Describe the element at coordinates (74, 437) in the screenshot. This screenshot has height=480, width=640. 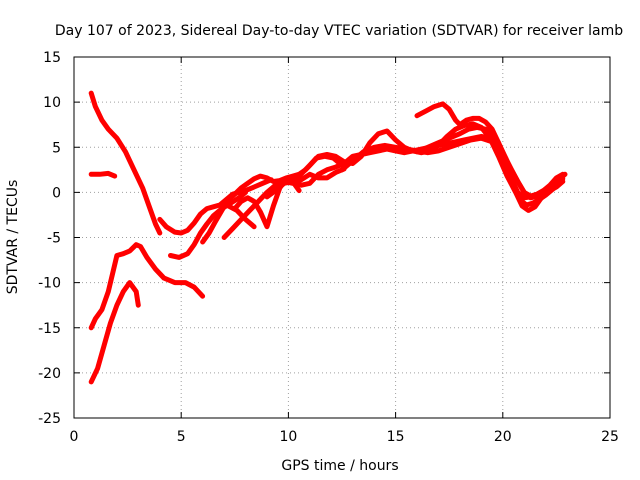
I see `x-tick-label: 0` at that location.